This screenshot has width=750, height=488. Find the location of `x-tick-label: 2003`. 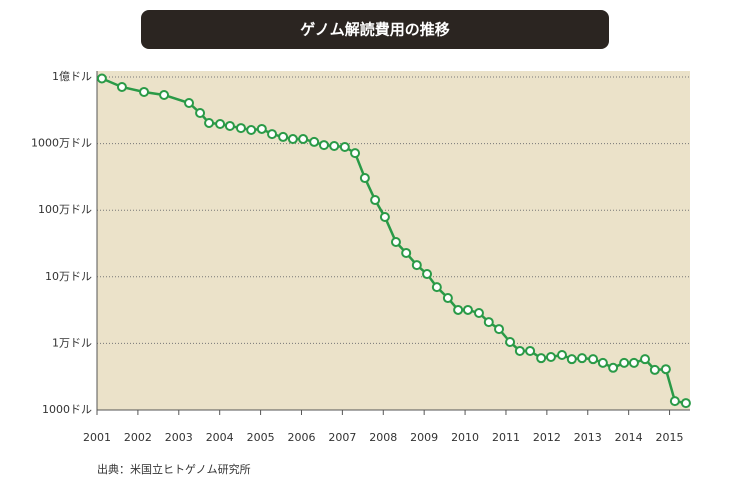

x-tick-label: 2003 is located at coordinates (179, 437).